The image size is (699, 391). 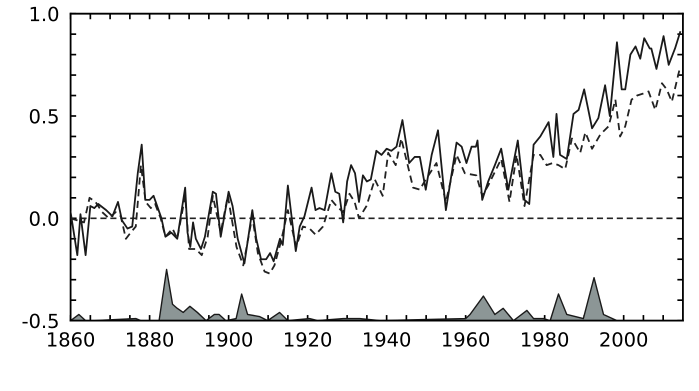 I want to click on x-tick-label: 1960, so click(x=466, y=339).